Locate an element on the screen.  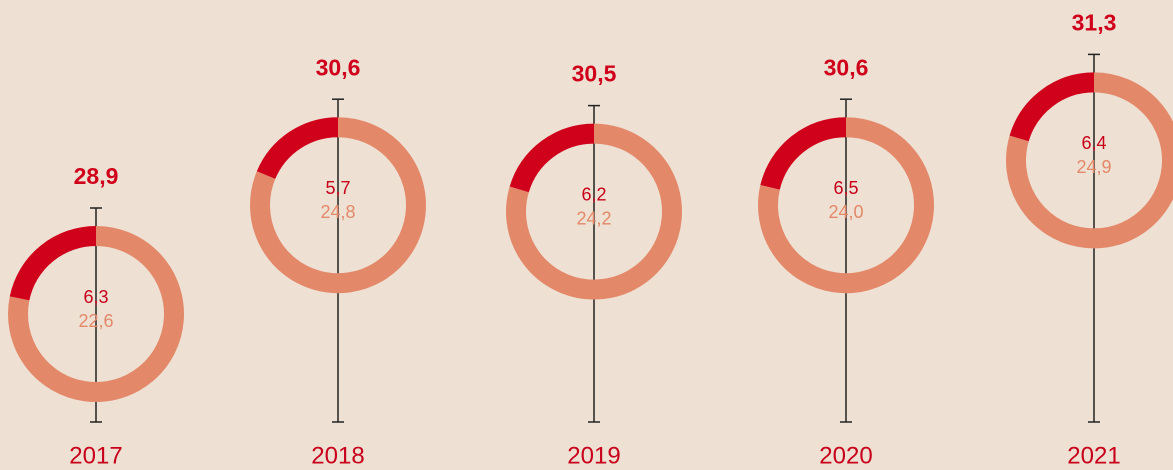
segment-label: 24,2 is located at coordinates (593, 218).